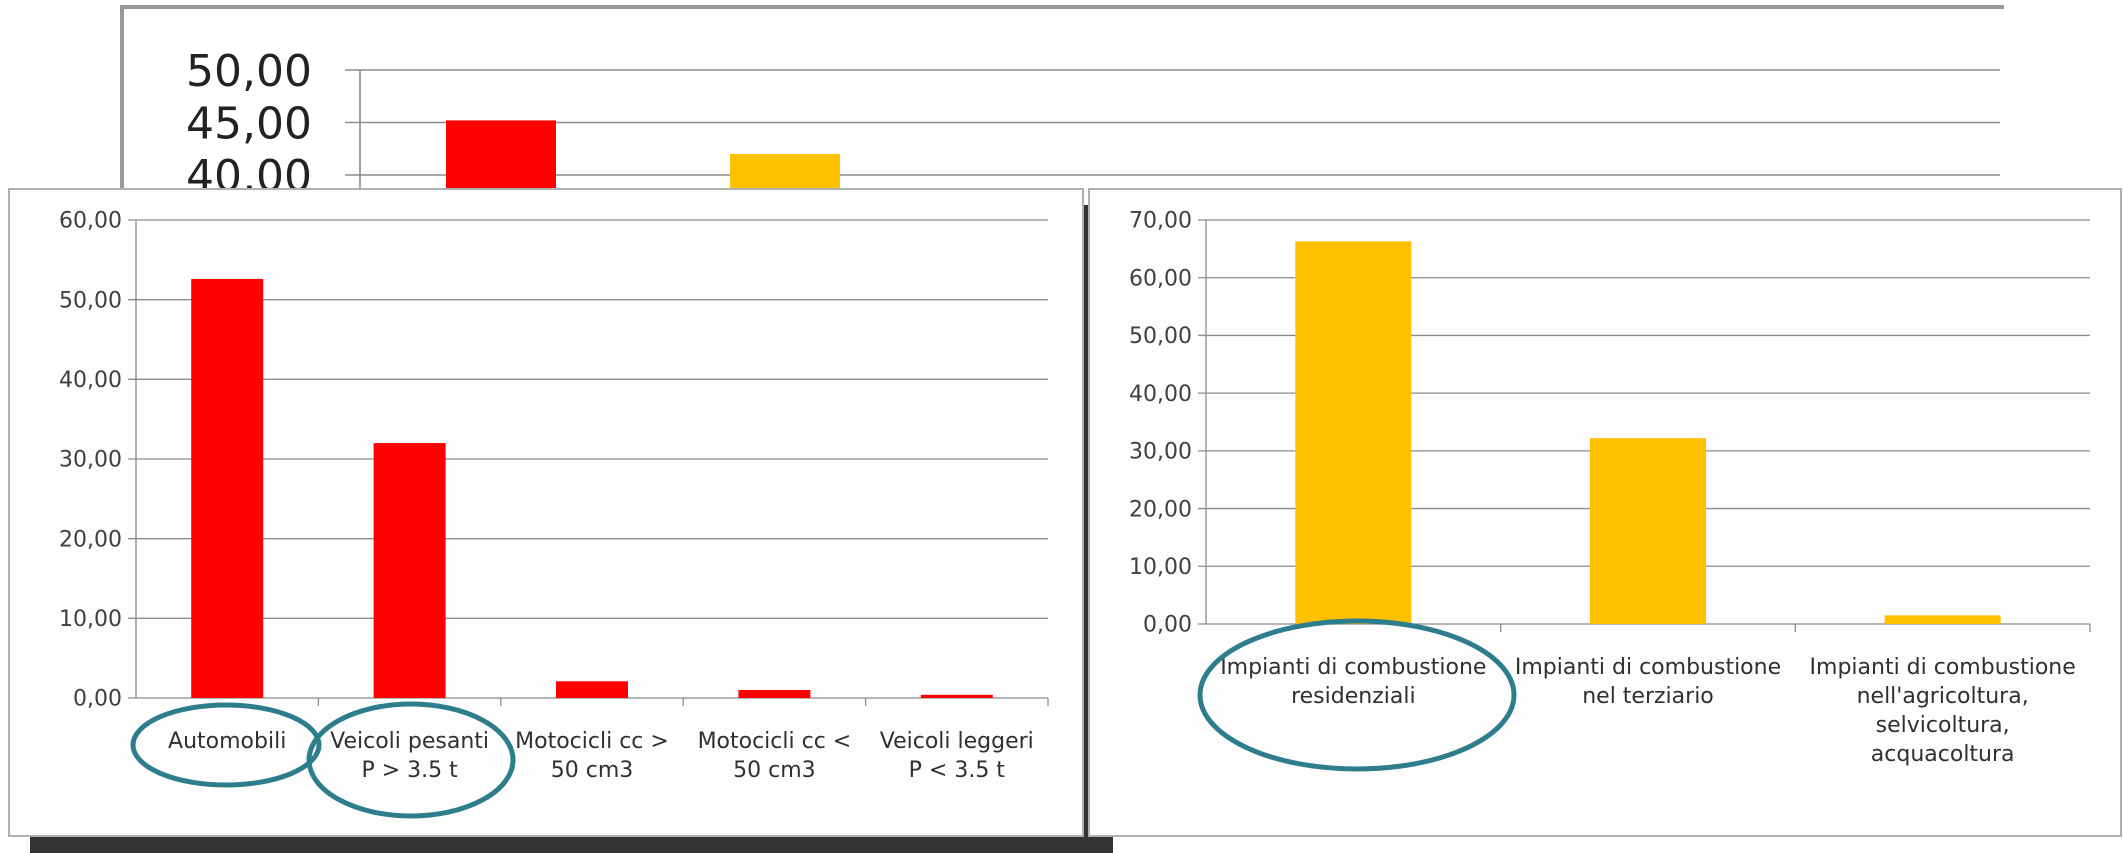 This screenshot has width=2123, height=853. Describe the element at coordinates (409, 770) in the screenshot. I see `transport-category-label: P > 3.5 t` at that location.